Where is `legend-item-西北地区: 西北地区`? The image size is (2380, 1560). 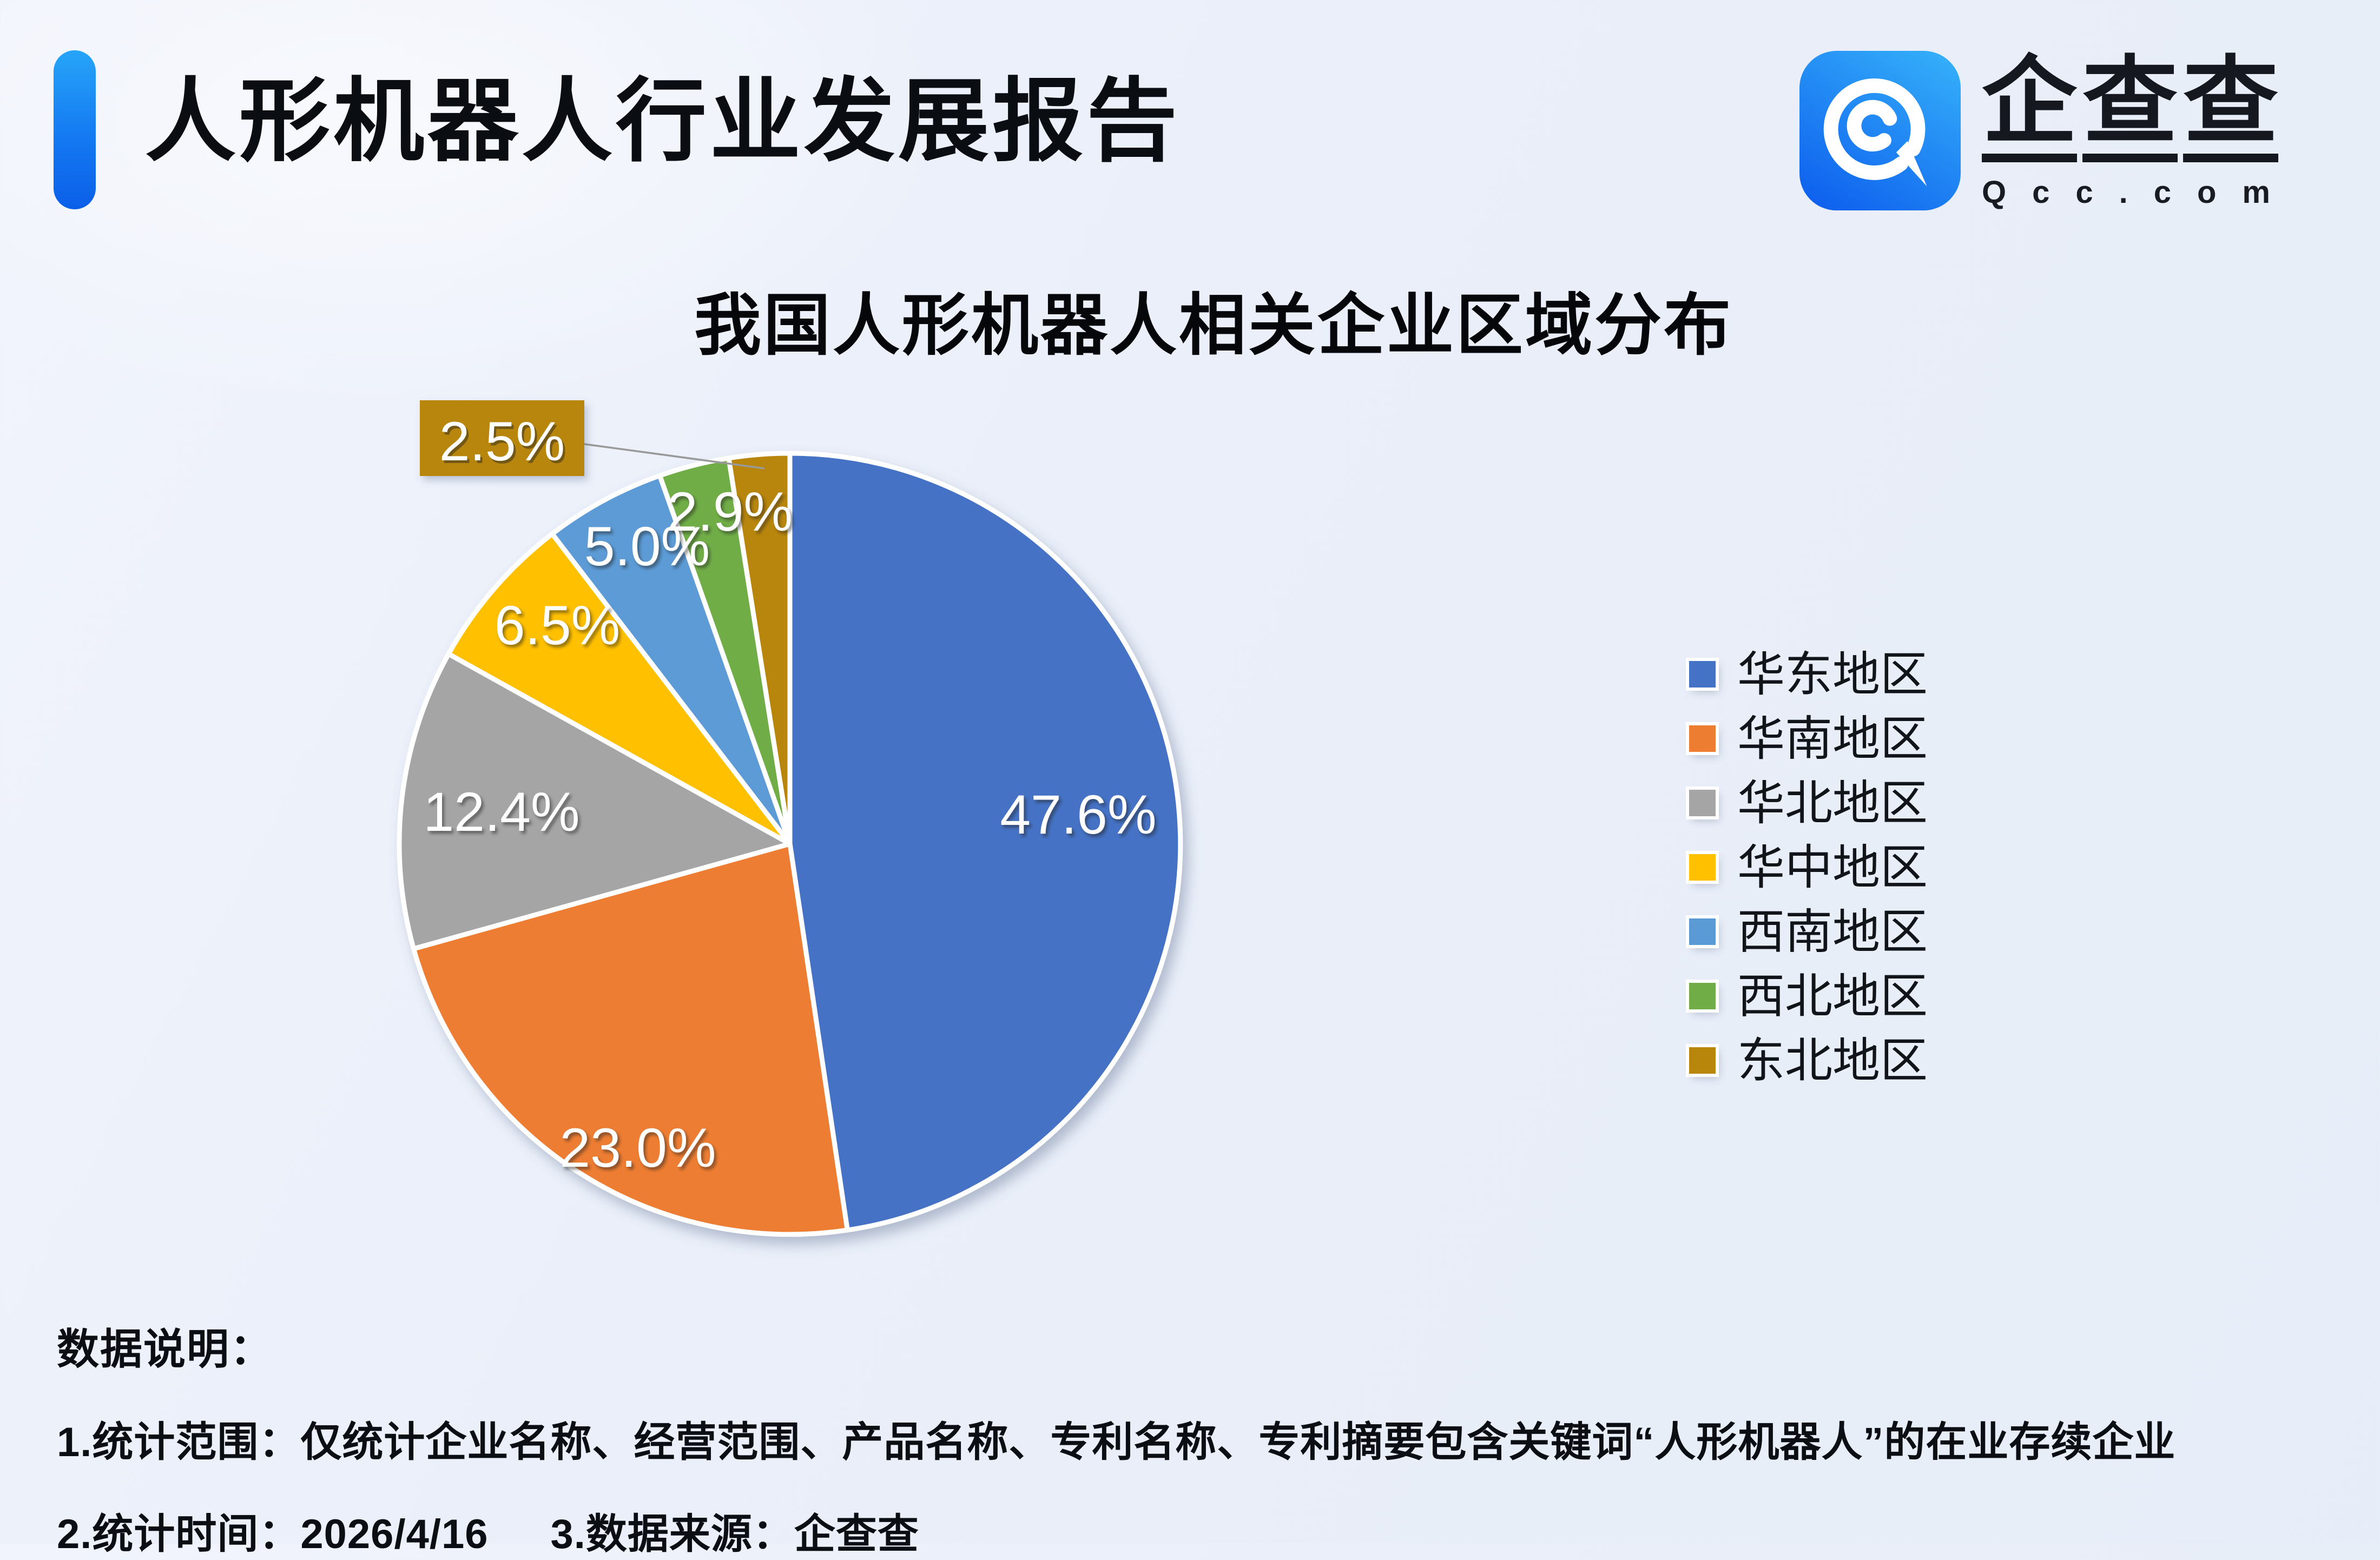 legend-item-西北地区: 西北地区 is located at coordinates (1809, 996).